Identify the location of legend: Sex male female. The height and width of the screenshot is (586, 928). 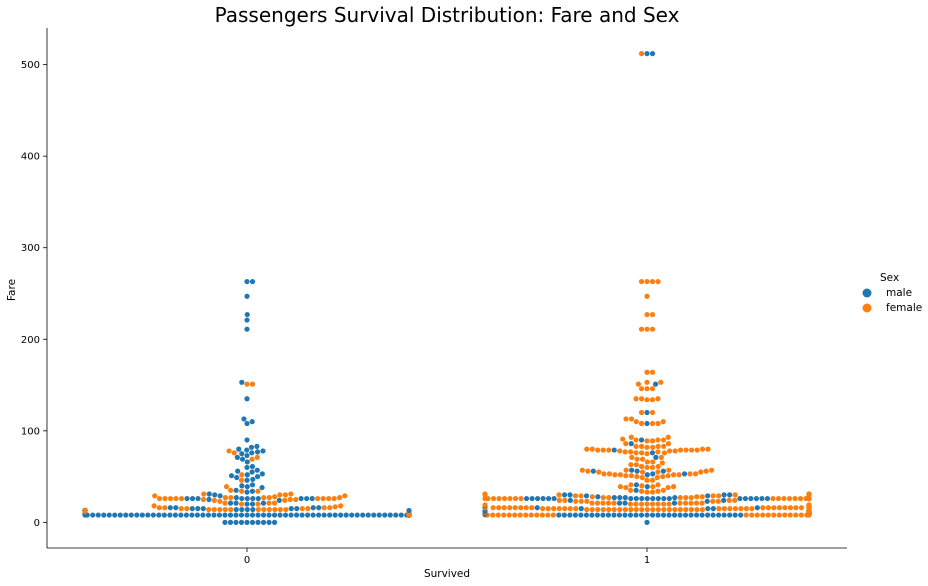
(892, 293).